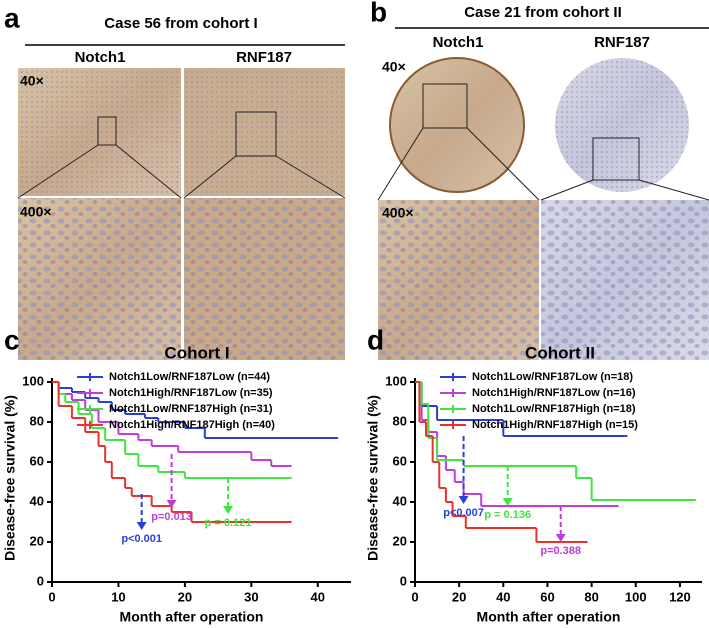 The image size is (709, 628). I want to click on legend-label: Notch1High/RNF187High (n=15), so click(555, 425).